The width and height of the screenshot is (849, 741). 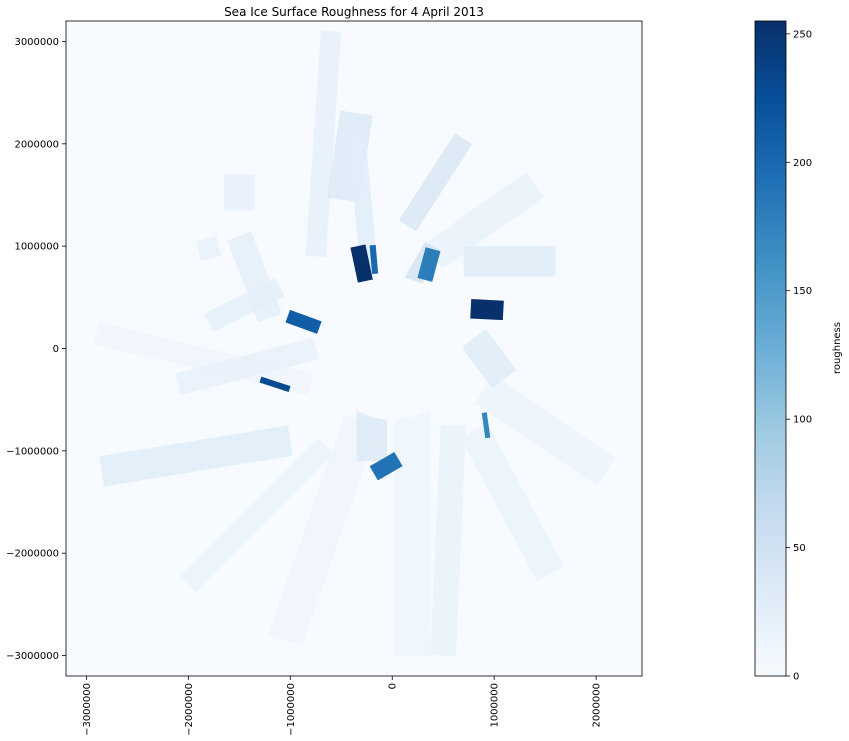 I want to click on colorbar-tick-label: 100, so click(x=802, y=420).